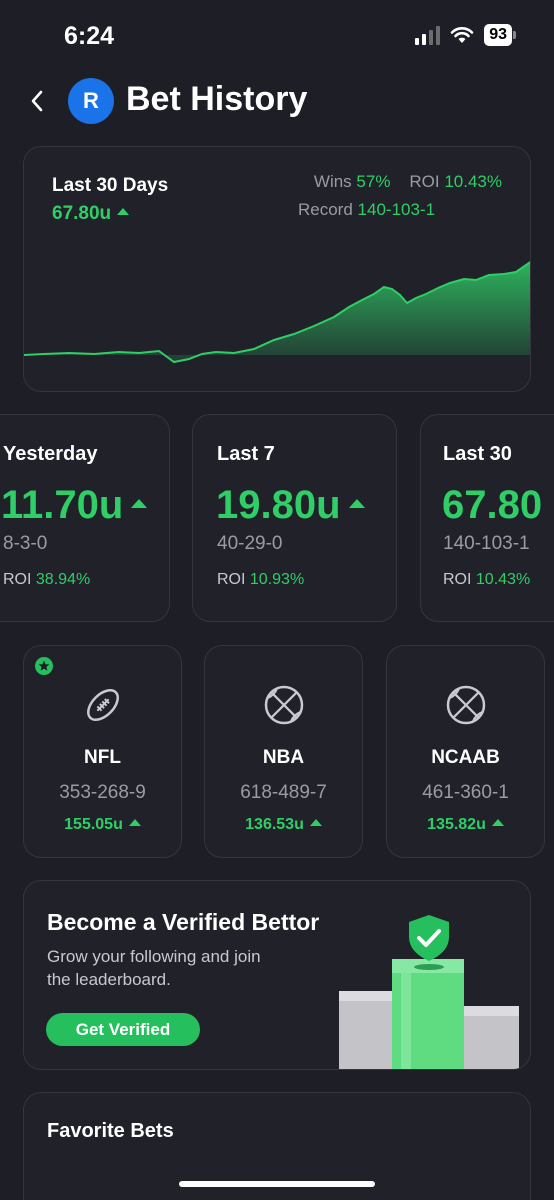 The image size is (554, 1200). Describe the element at coordinates (91, 101) in the screenshot. I see `app-logo: R` at that location.